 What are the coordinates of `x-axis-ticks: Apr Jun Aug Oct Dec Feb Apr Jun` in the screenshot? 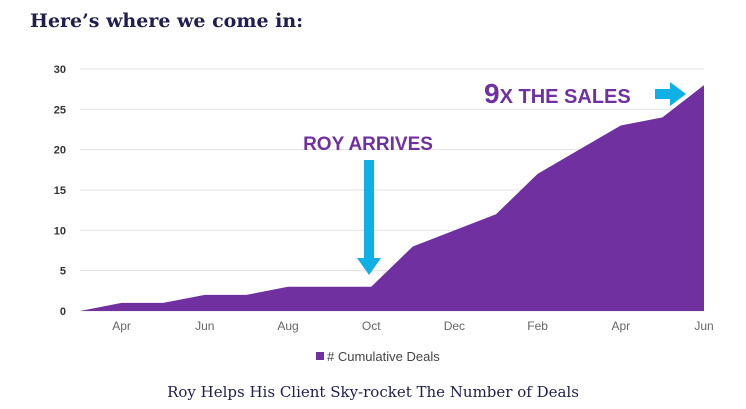 It's located at (412, 326).